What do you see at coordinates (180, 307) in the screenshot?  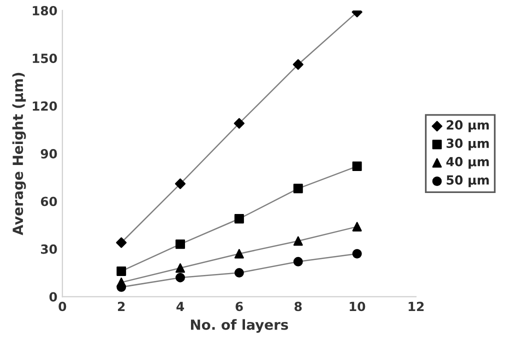 I see `x-tick-label: 4` at bounding box center [180, 307].